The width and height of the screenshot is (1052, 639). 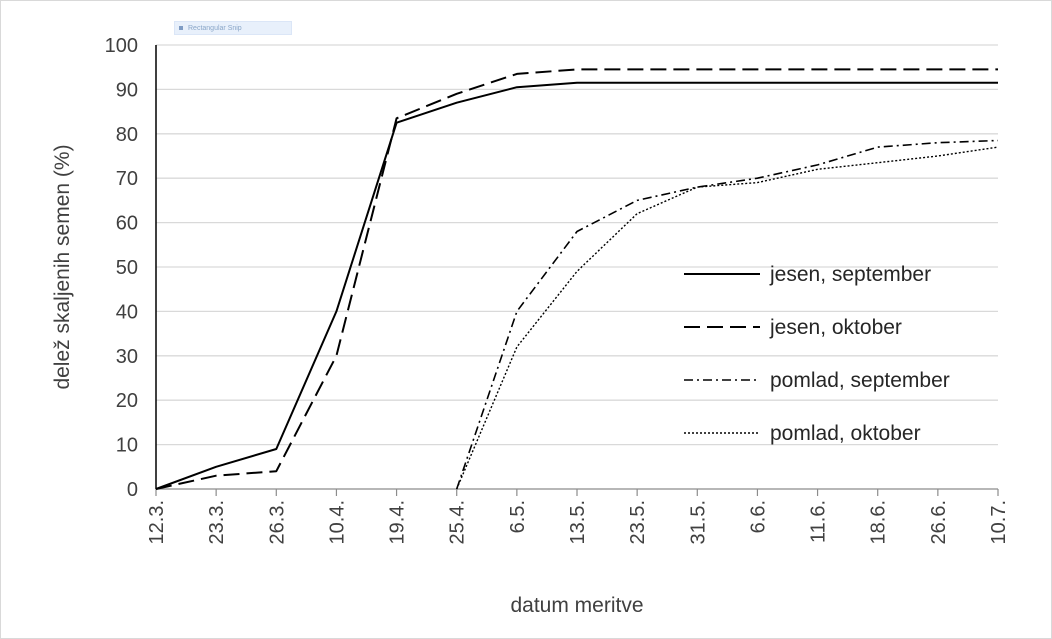 I want to click on y-tick-label: 30, so click(x=127, y=357).